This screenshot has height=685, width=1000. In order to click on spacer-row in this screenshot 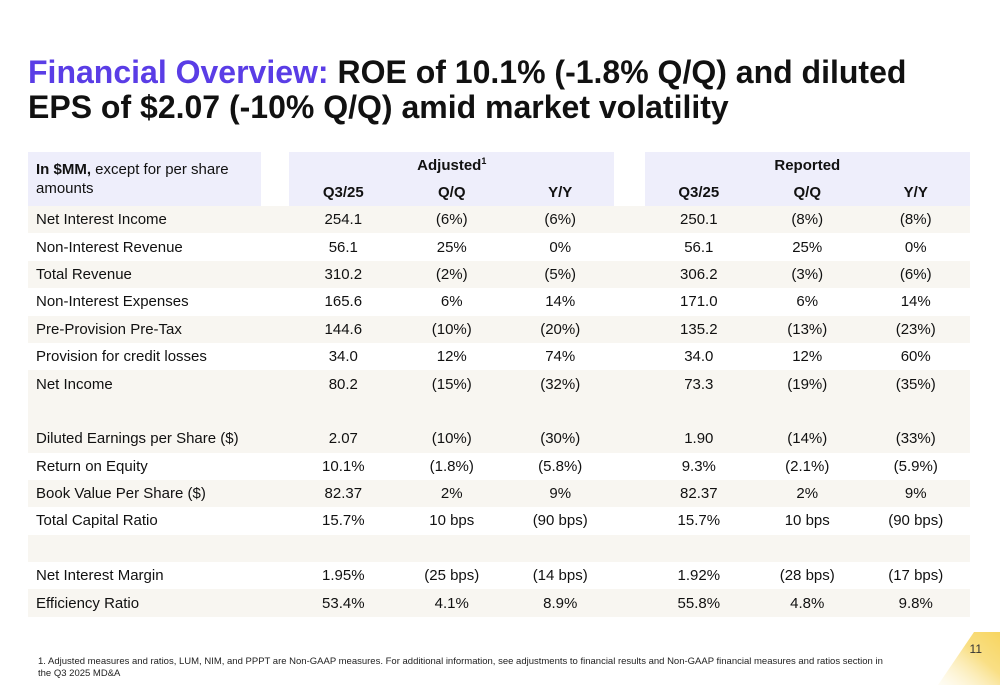, I will do `click(499, 411)`.